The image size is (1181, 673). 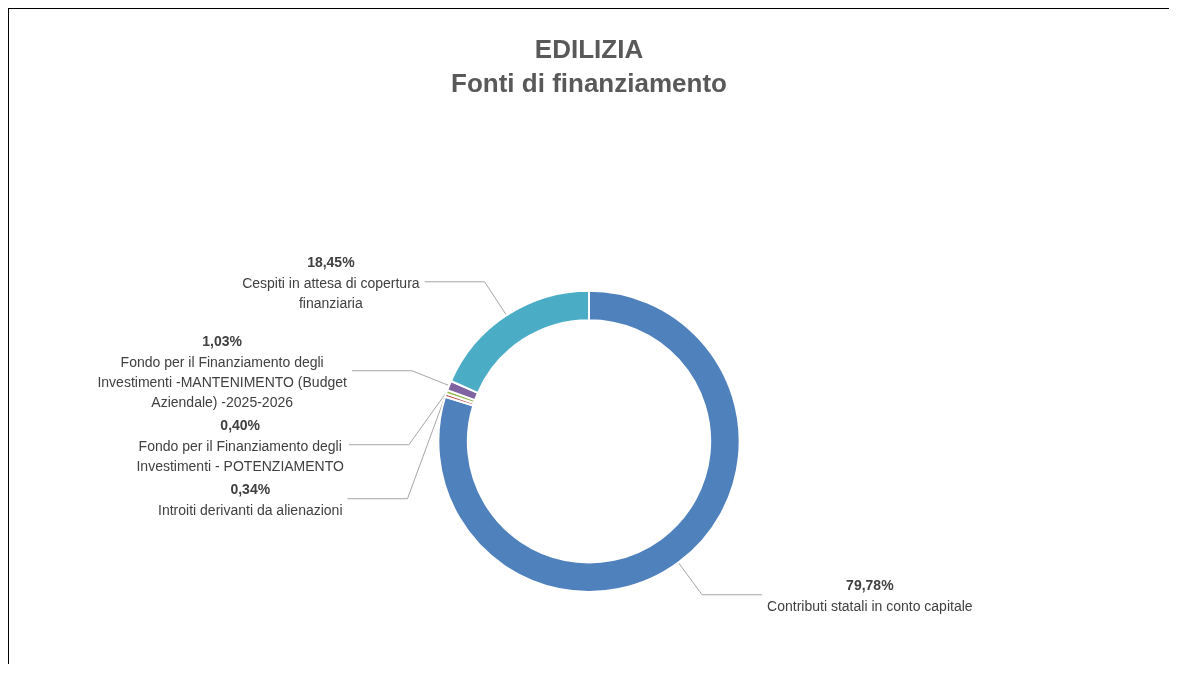 I want to click on data-label: 1,03%, so click(x=222, y=340).